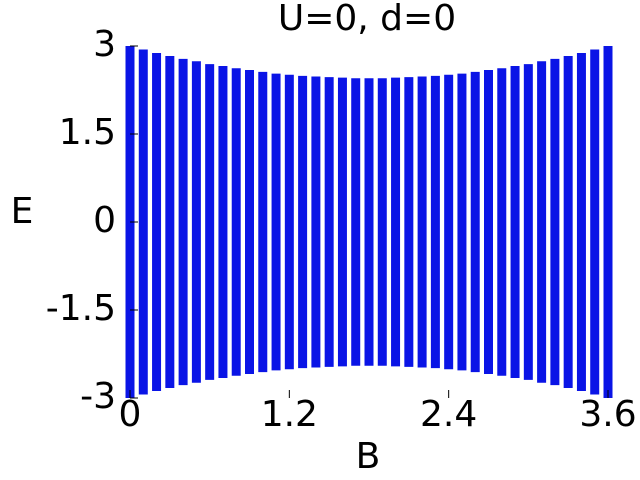 The image size is (640, 480). What do you see at coordinates (81, 308) in the screenshot?
I see `y-tick-label: -1.5` at bounding box center [81, 308].